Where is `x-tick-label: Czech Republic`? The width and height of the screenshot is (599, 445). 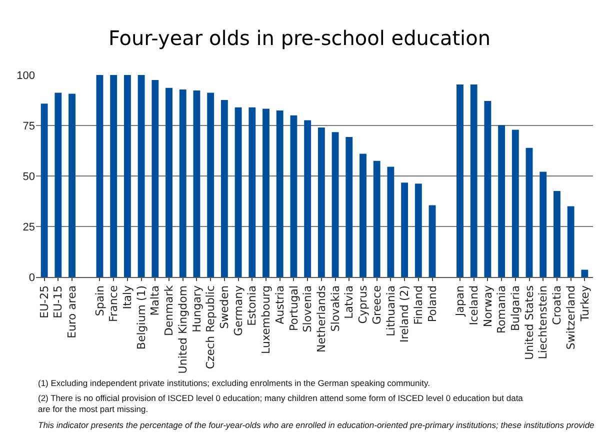 x-tick-label: Czech Republic is located at coordinates (211, 327).